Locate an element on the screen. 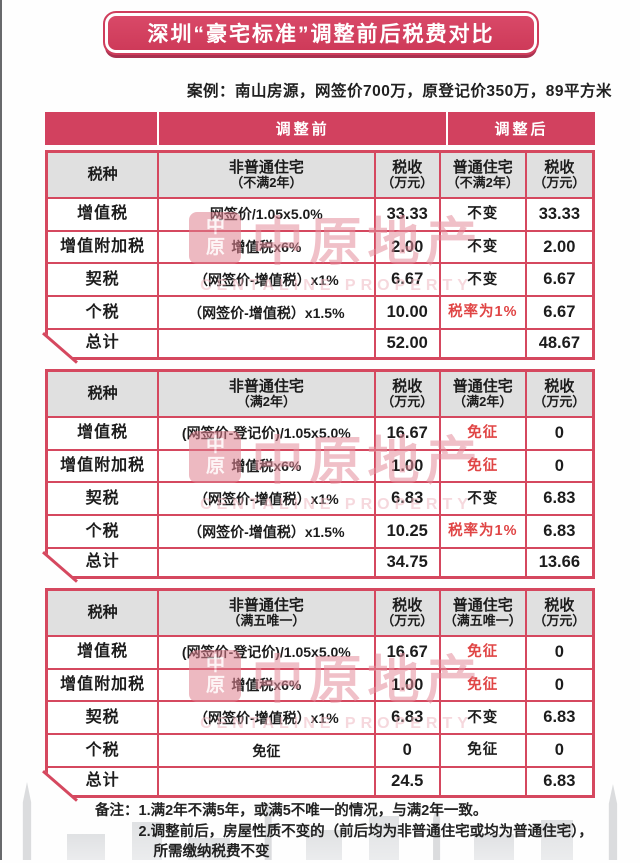 This screenshot has height=863, width=640. after-total-cell: 6.83 is located at coordinates (559, 781).